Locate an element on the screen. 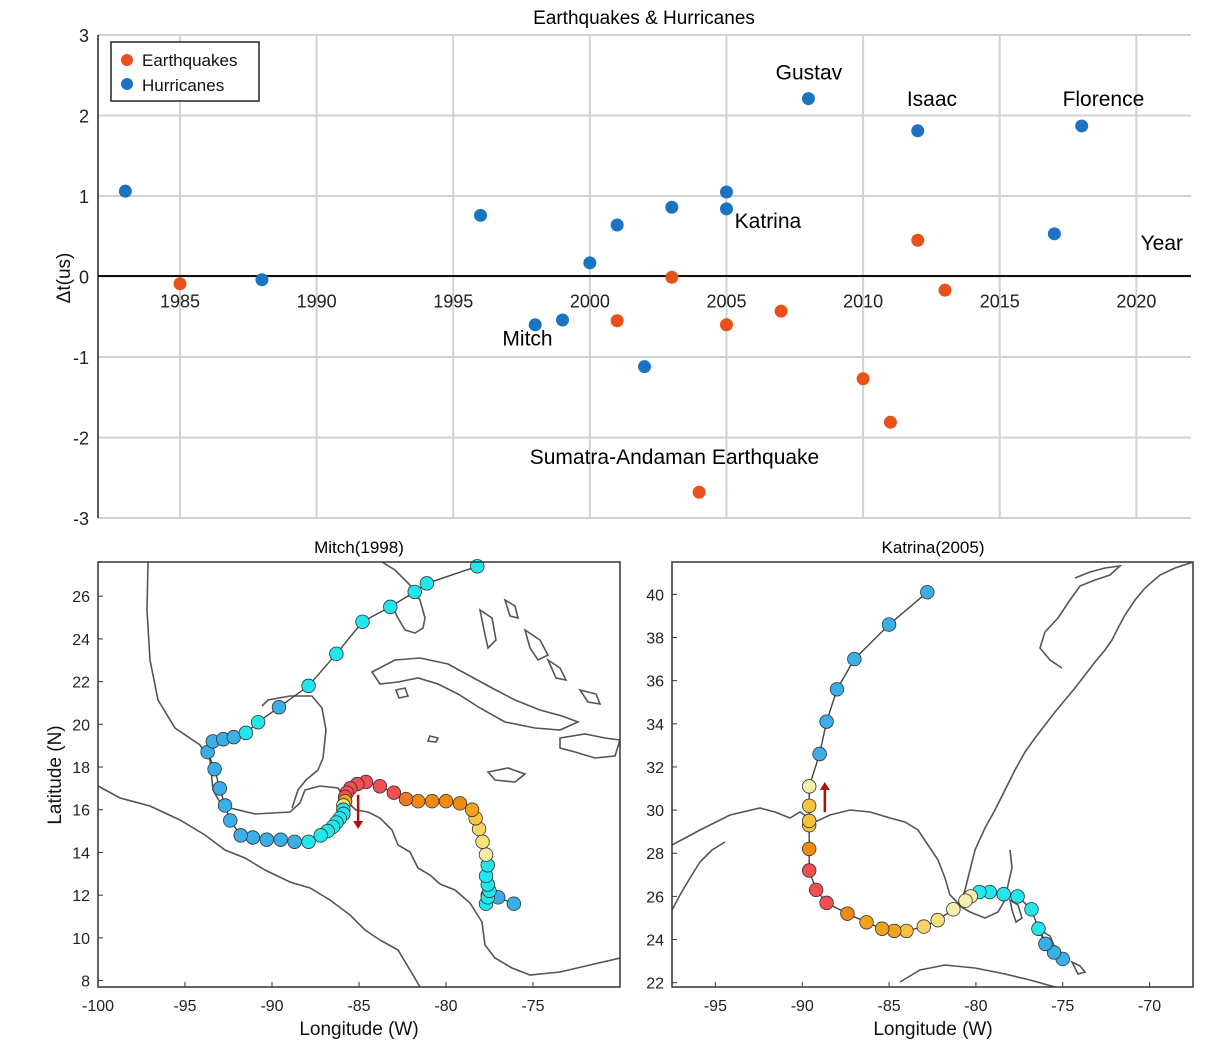 This screenshot has width=1226, height=1050. annotation-isaac: Isaac is located at coordinates (932, 99).